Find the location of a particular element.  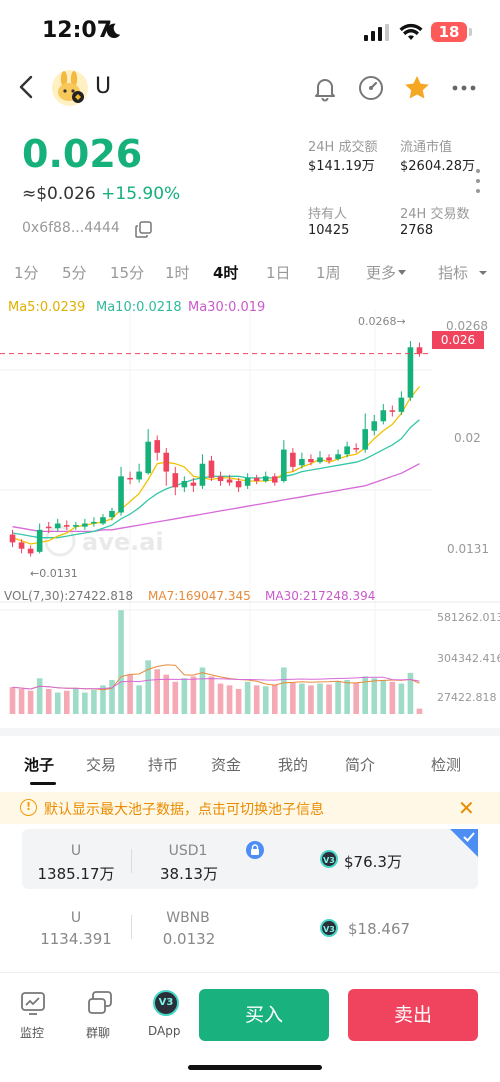

volume-bars is located at coordinates (216, 662).